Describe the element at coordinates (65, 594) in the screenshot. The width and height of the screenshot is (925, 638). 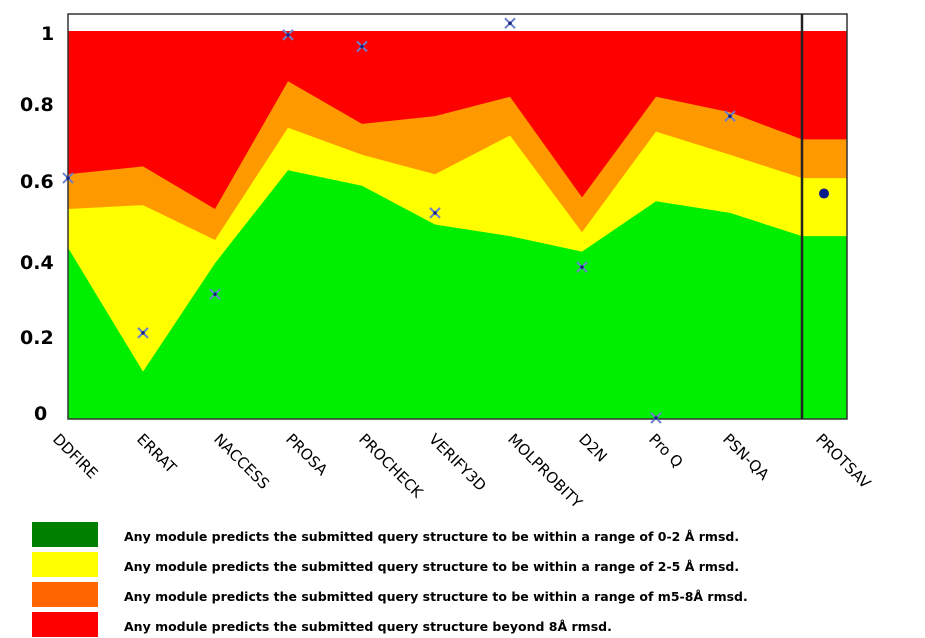
I see `legend-swatch-orange` at that location.